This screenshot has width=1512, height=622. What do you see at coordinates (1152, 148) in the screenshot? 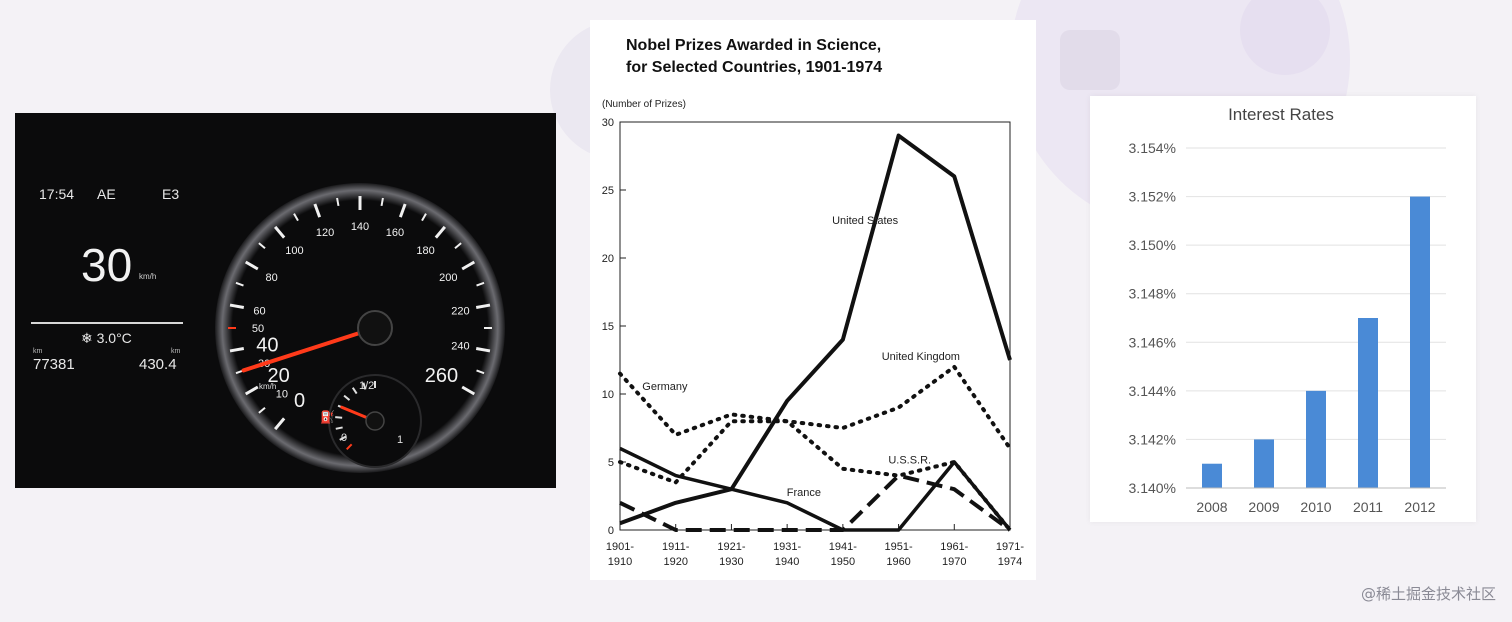
I see `rates-y-tick-label: 3.154%` at bounding box center [1152, 148].